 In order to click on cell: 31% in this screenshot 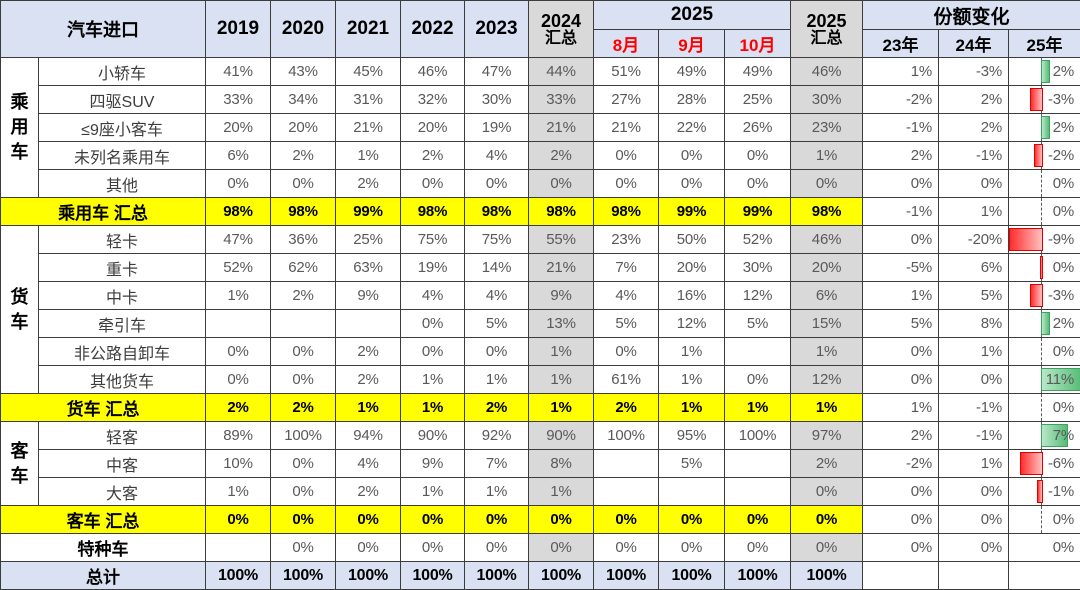, I will do `click(368, 99)`.